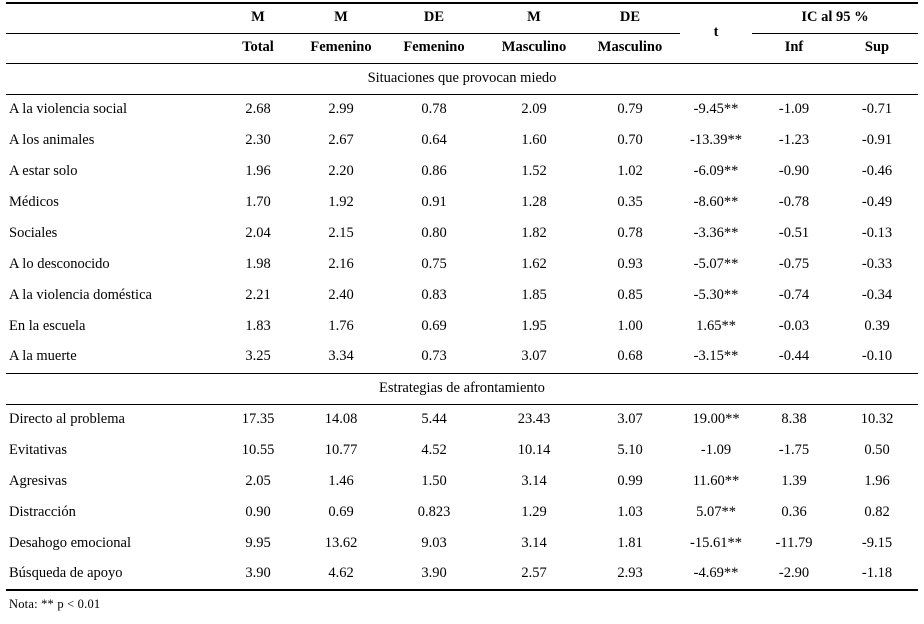  Describe the element at coordinates (534, 170) in the screenshot. I see `cell-m-masculino: 1.52` at that location.